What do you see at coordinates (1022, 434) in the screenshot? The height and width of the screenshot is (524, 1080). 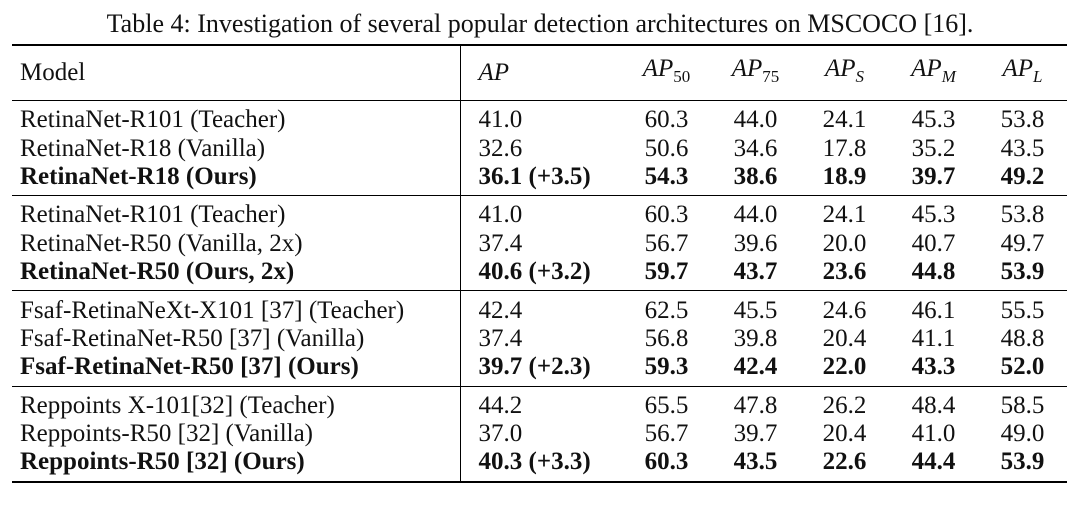 I see `cell-apl: 49.0` at bounding box center [1022, 434].